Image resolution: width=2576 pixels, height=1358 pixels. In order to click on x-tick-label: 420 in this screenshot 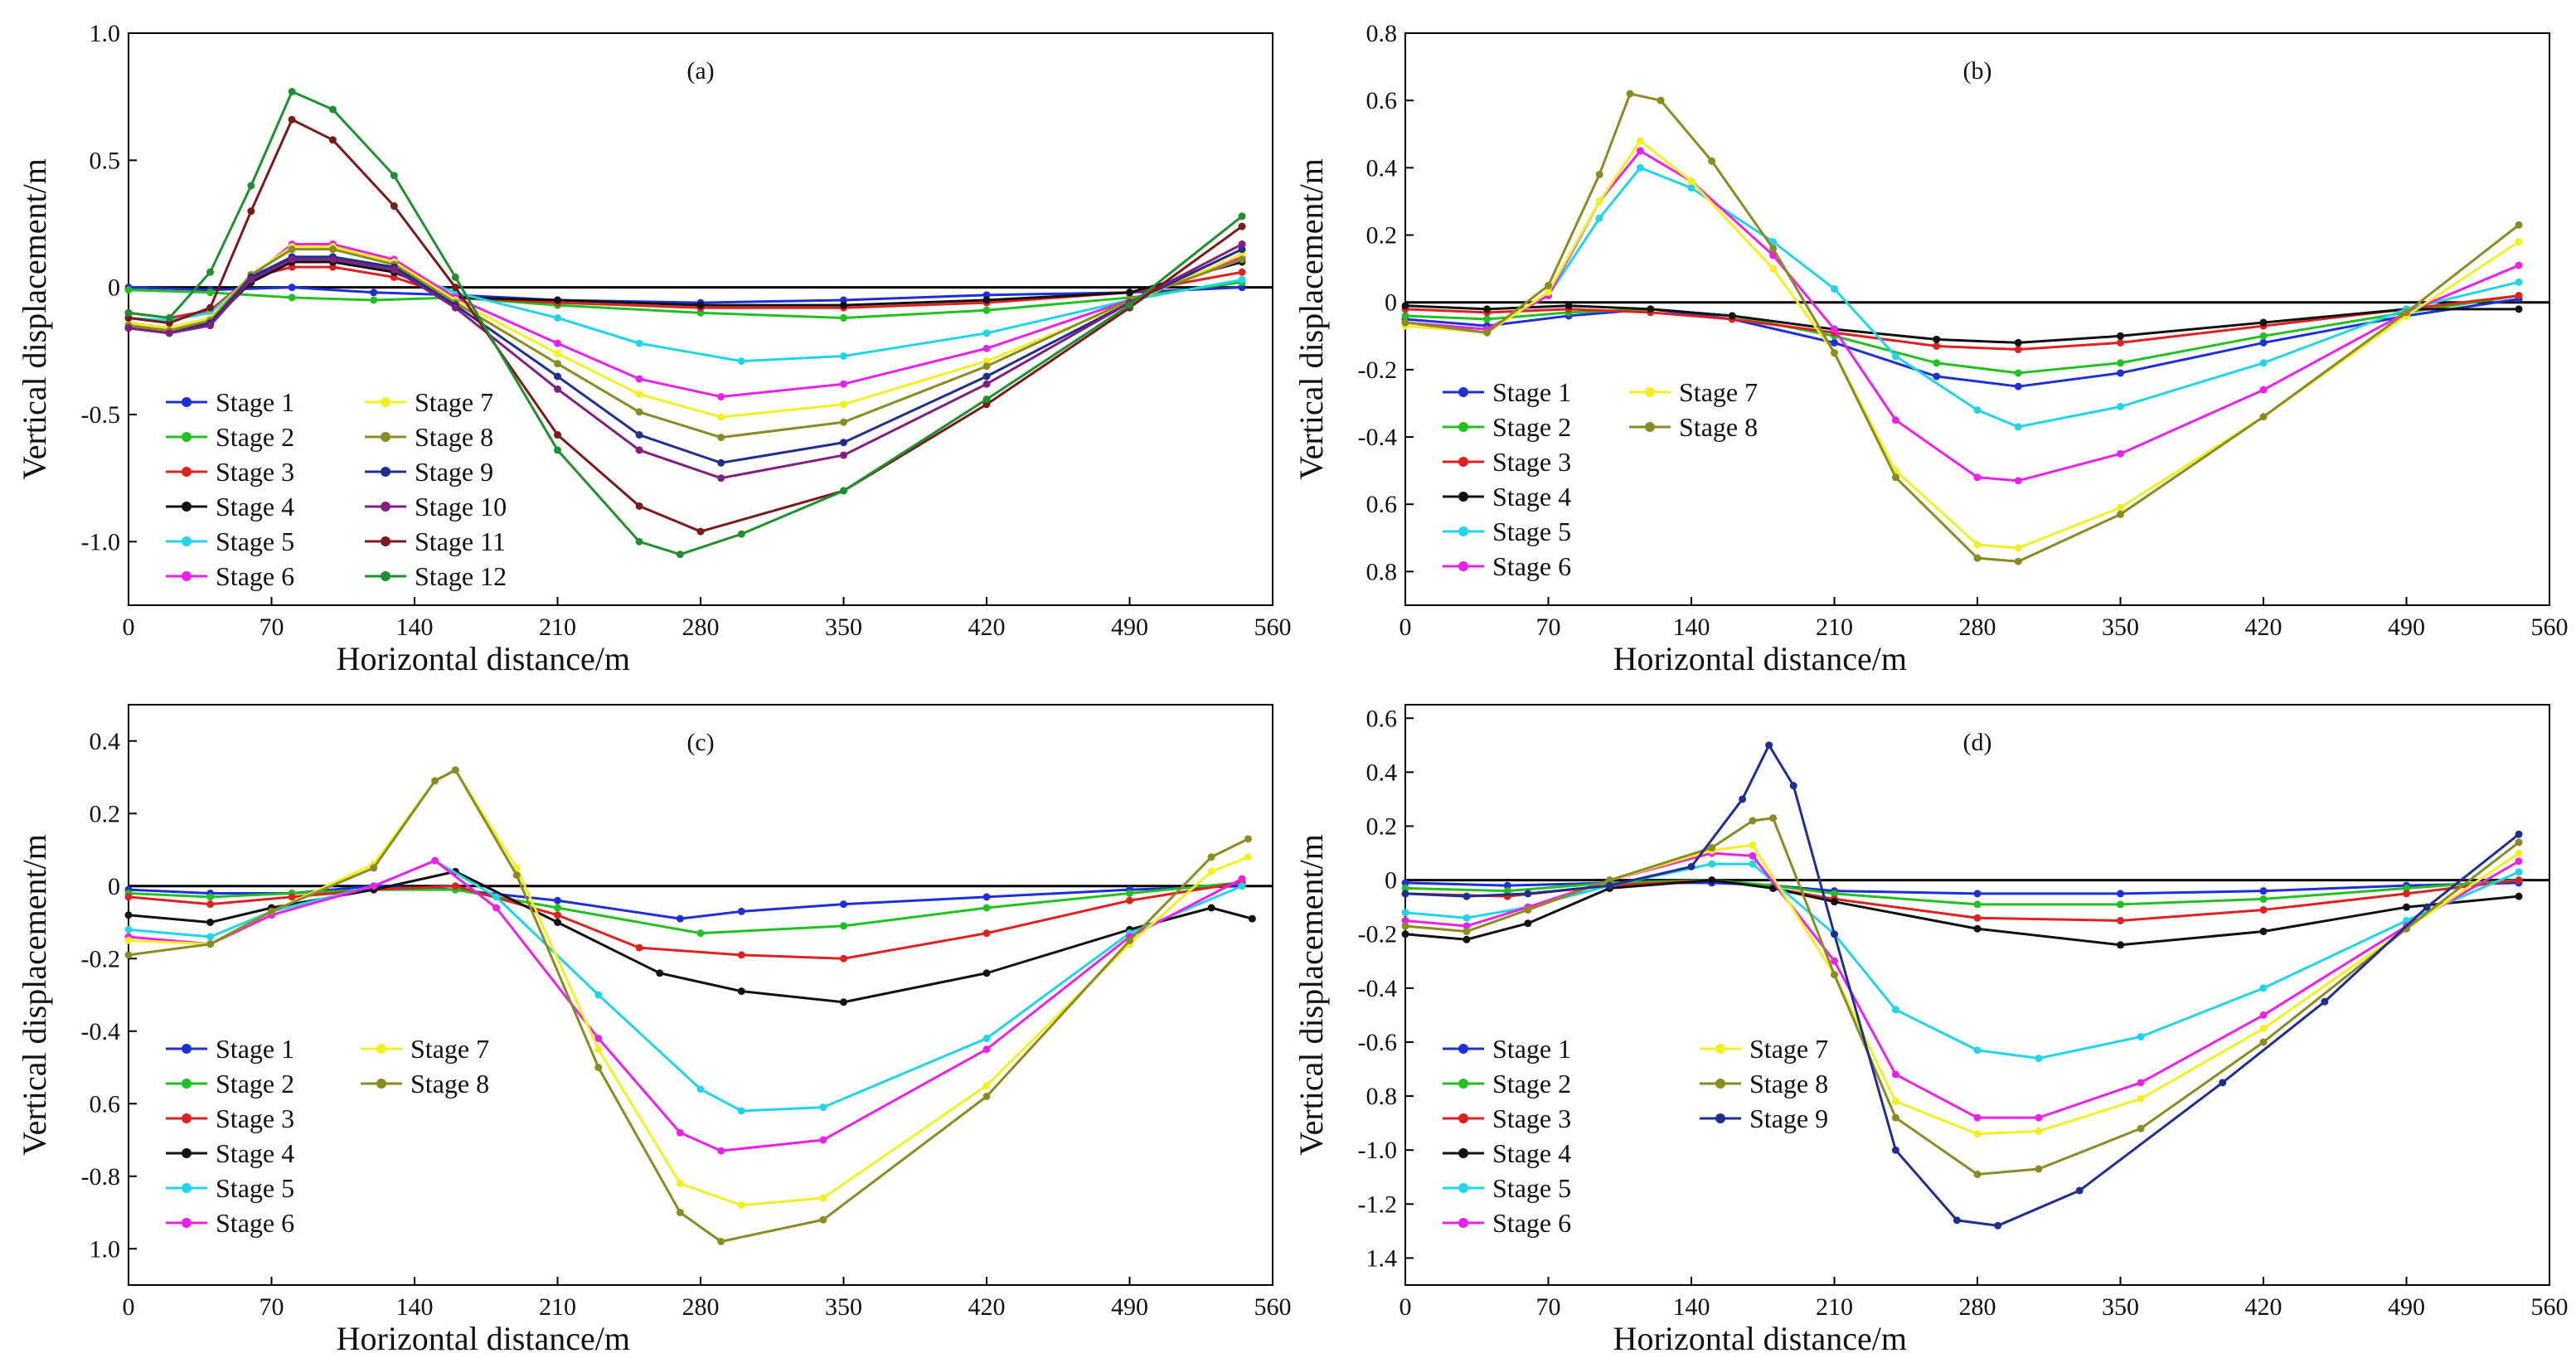, I will do `click(987, 1307)`.